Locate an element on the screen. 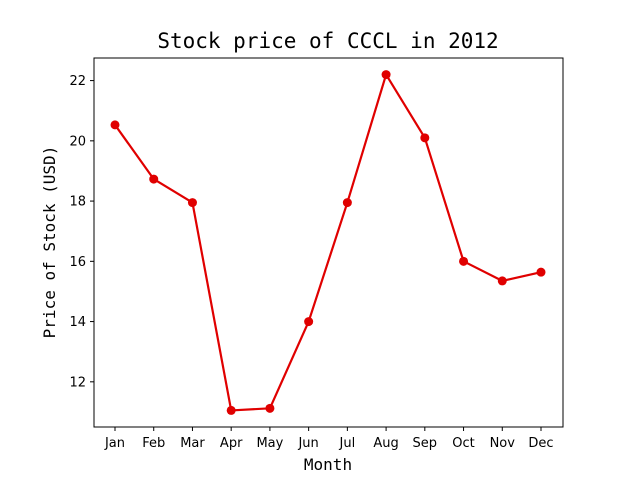 The image size is (640, 480). x-tick-label-apr: Apr is located at coordinates (231, 443).